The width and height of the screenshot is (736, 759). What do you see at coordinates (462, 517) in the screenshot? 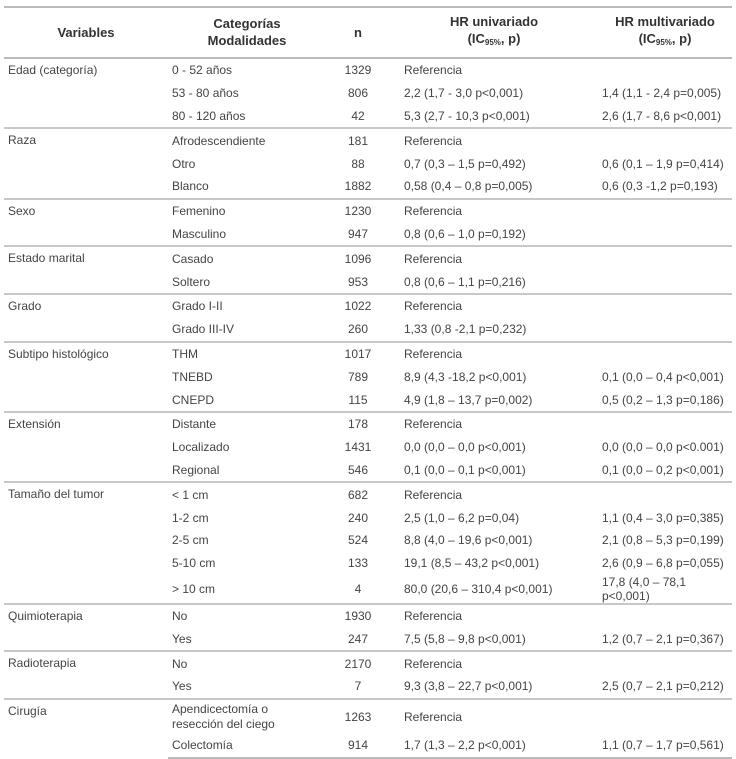
I see `hr-univariate-cell: 2,5 (1,0 – 6,2 p=0,04)` at bounding box center [462, 517].